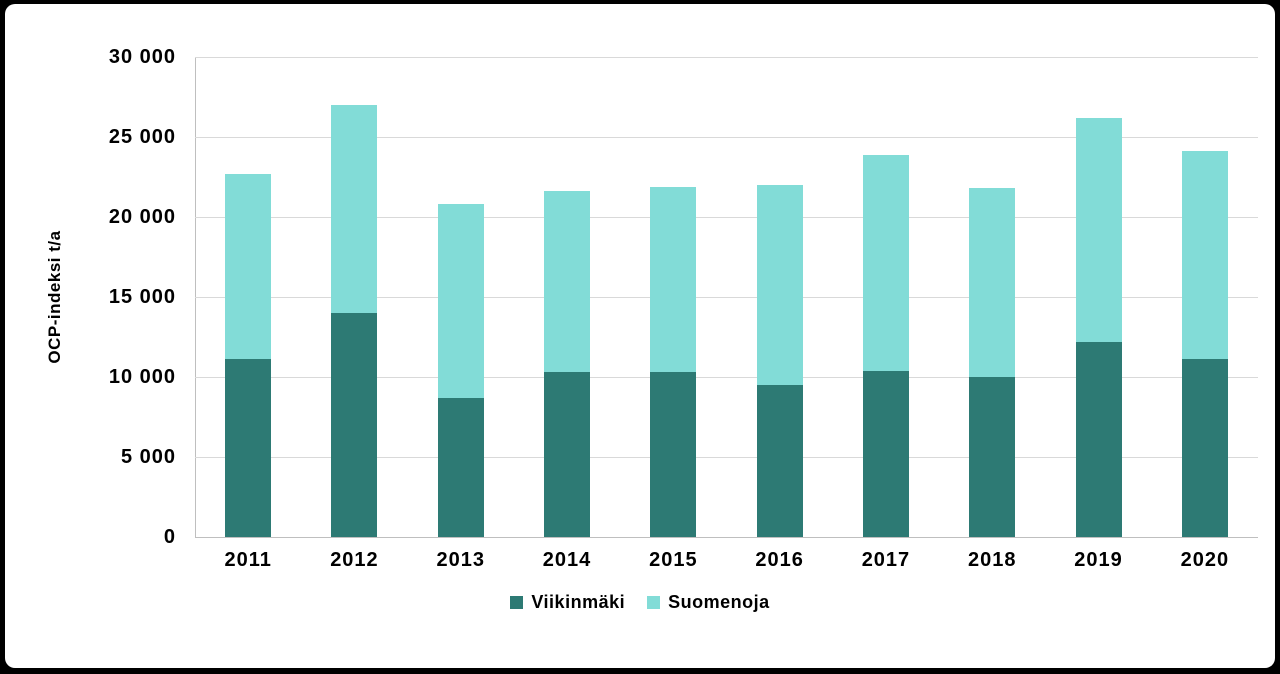  I want to click on bar-2012, so click(354, 297).